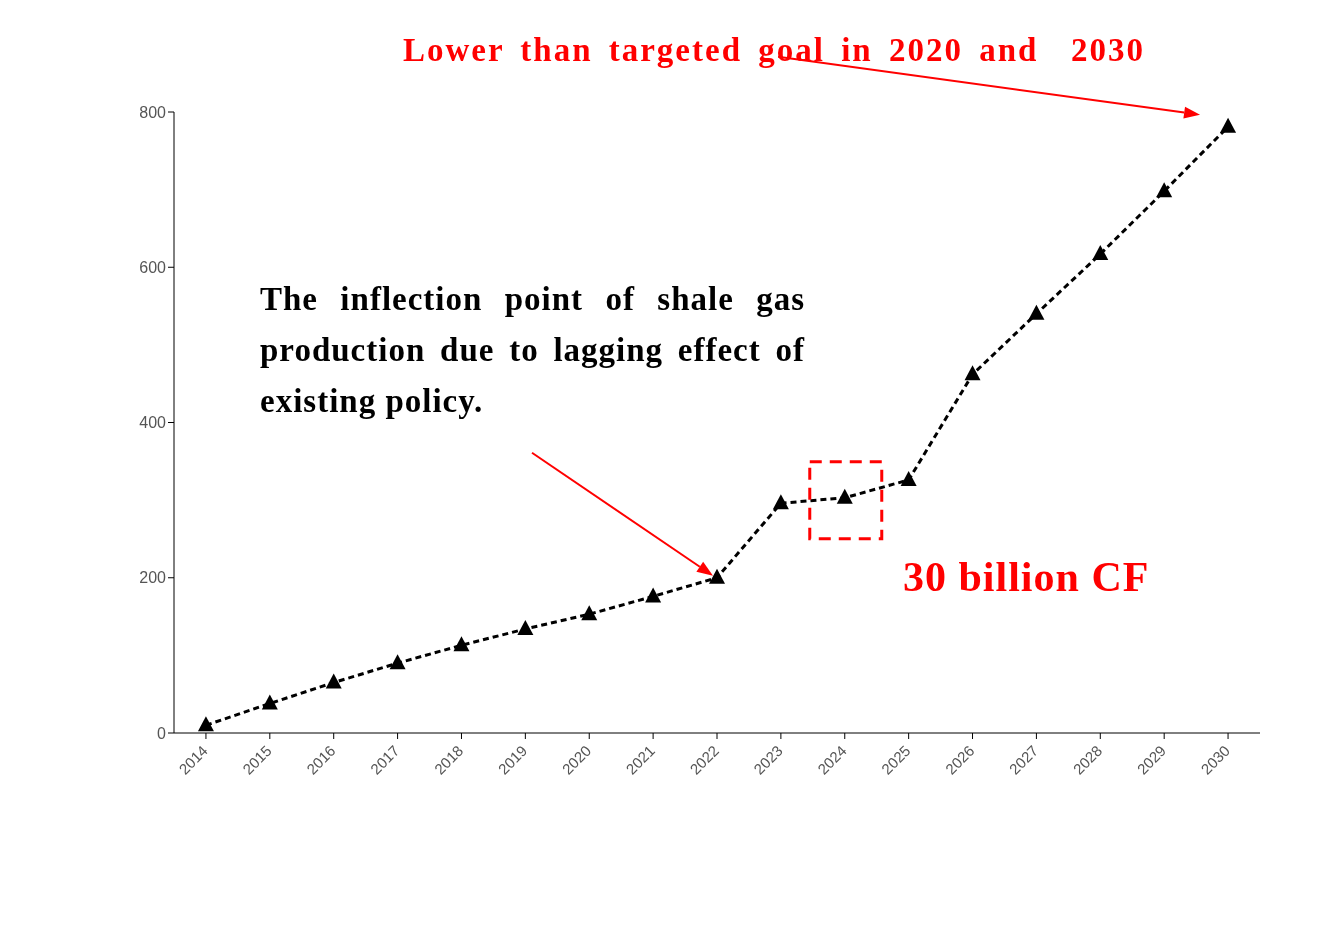  I want to click on y-tick-label: 400, so click(153, 423).